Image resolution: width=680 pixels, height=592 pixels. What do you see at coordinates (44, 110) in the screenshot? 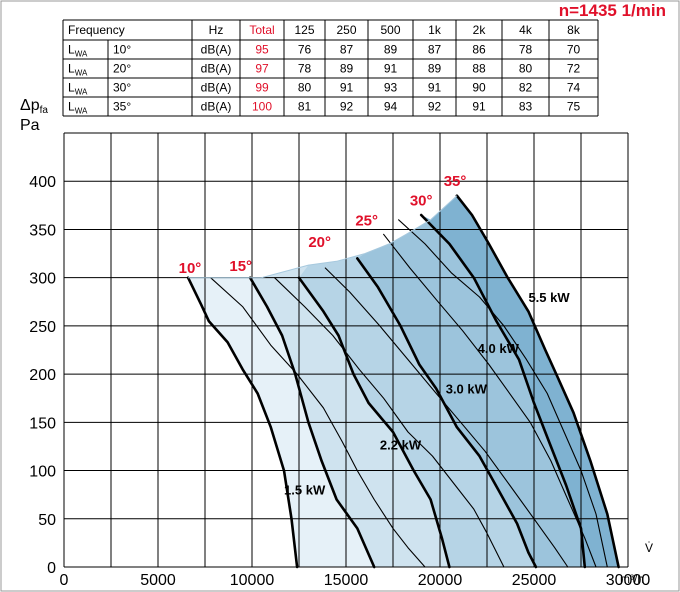
I see `y-axis-subscript: fa` at bounding box center [44, 110].